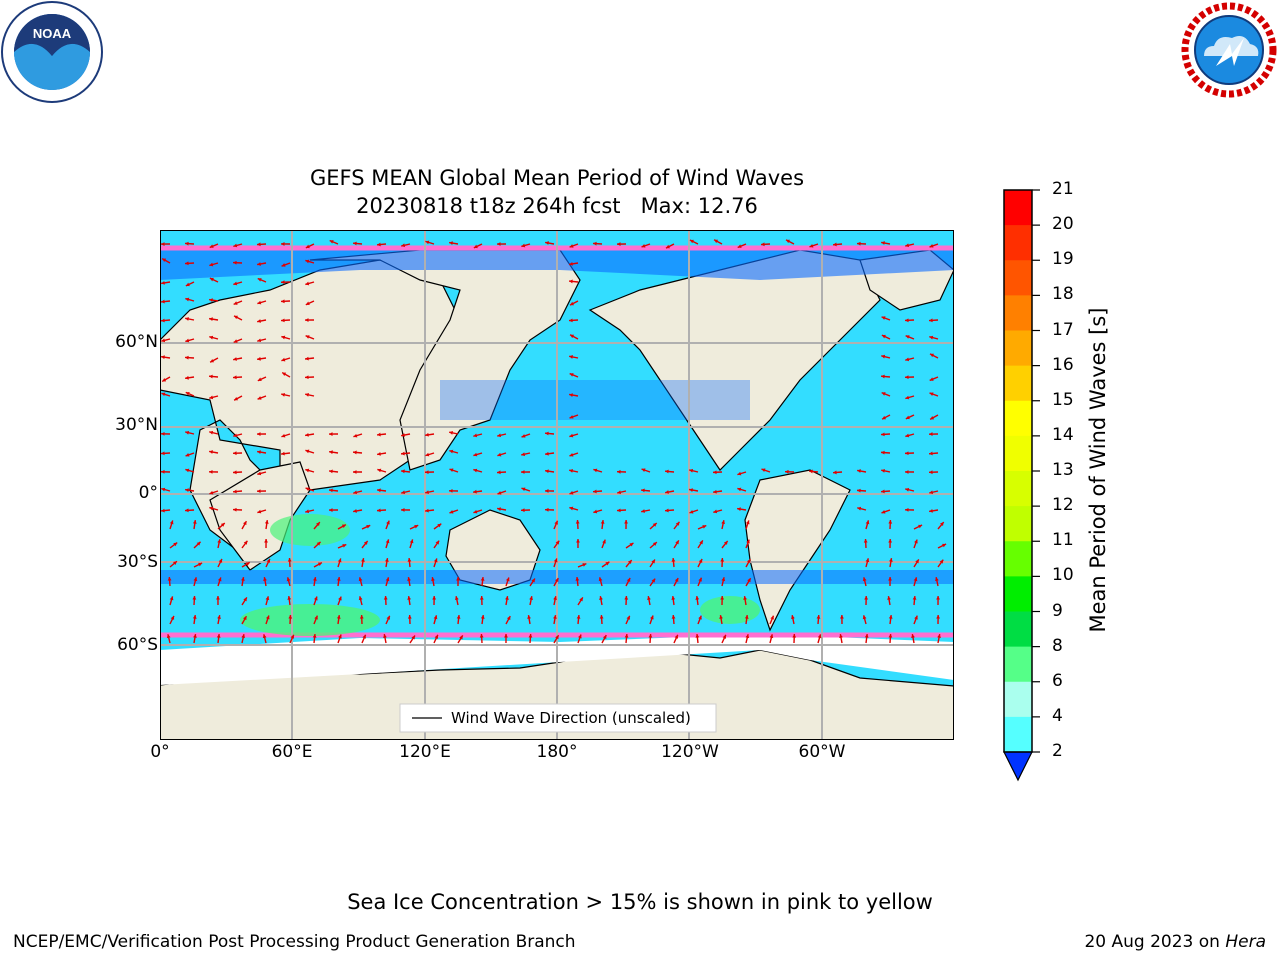 The height and width of the screenshot is (960, 1280). Describe the element at coordinates (1175, 942) in the screenshot. I see `footer-date: 20 Aug 2023 on Hera` at that location.